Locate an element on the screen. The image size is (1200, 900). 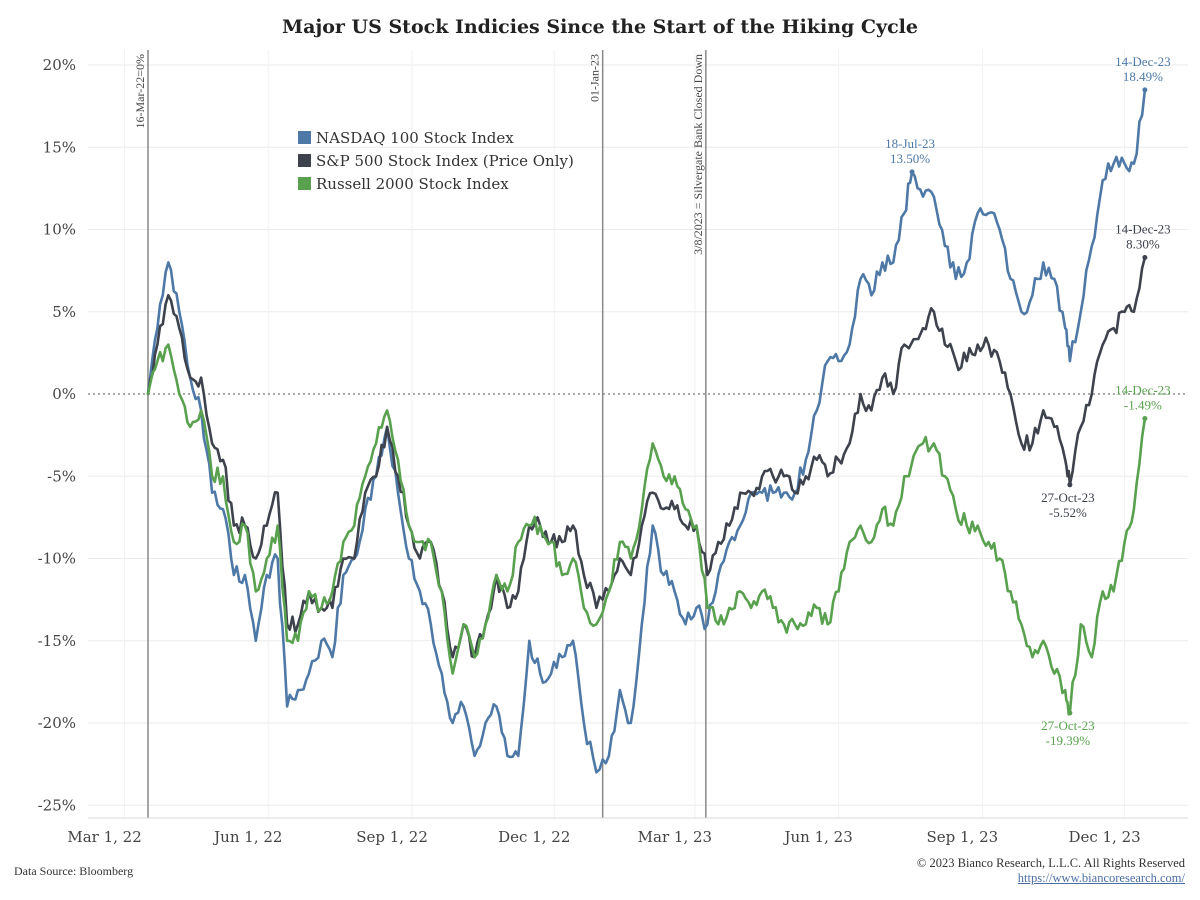
annotation-label: 13.50% is located at coordinates (910, 158).